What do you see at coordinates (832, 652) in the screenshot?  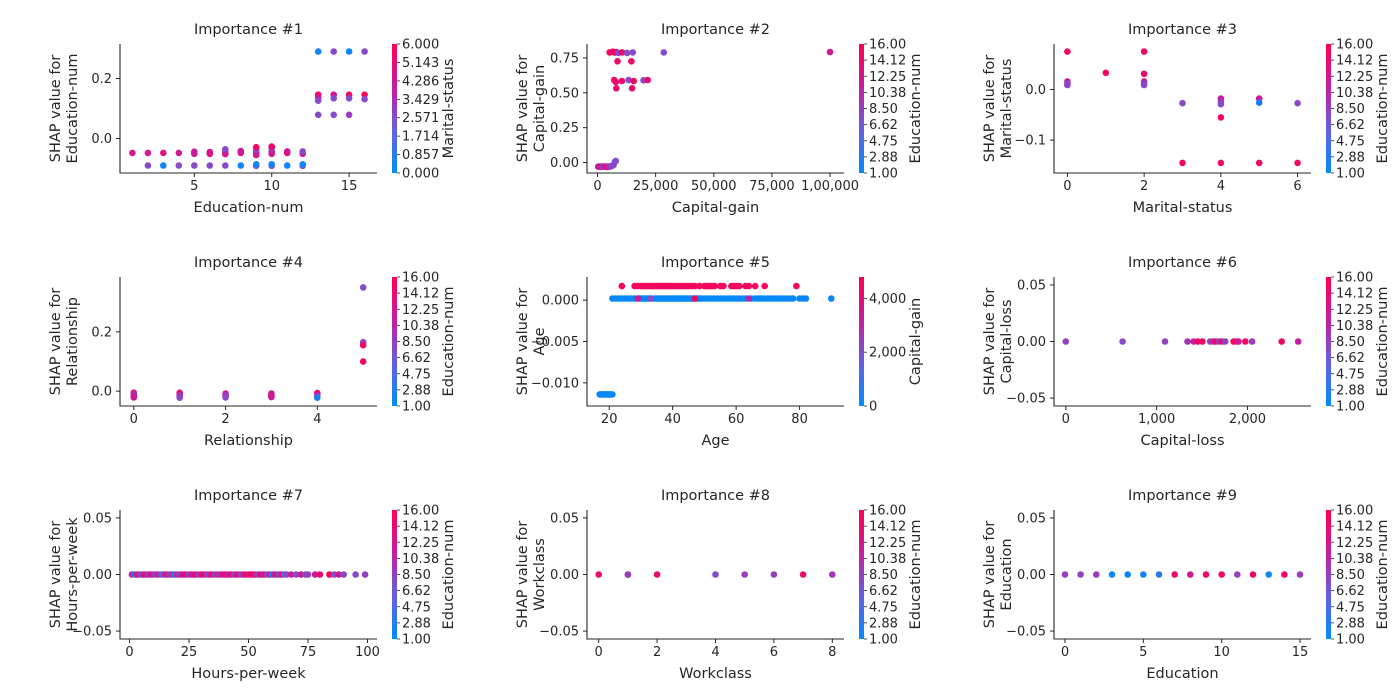 I see `x-tick-label: 8` at bounding box center [832, 652].